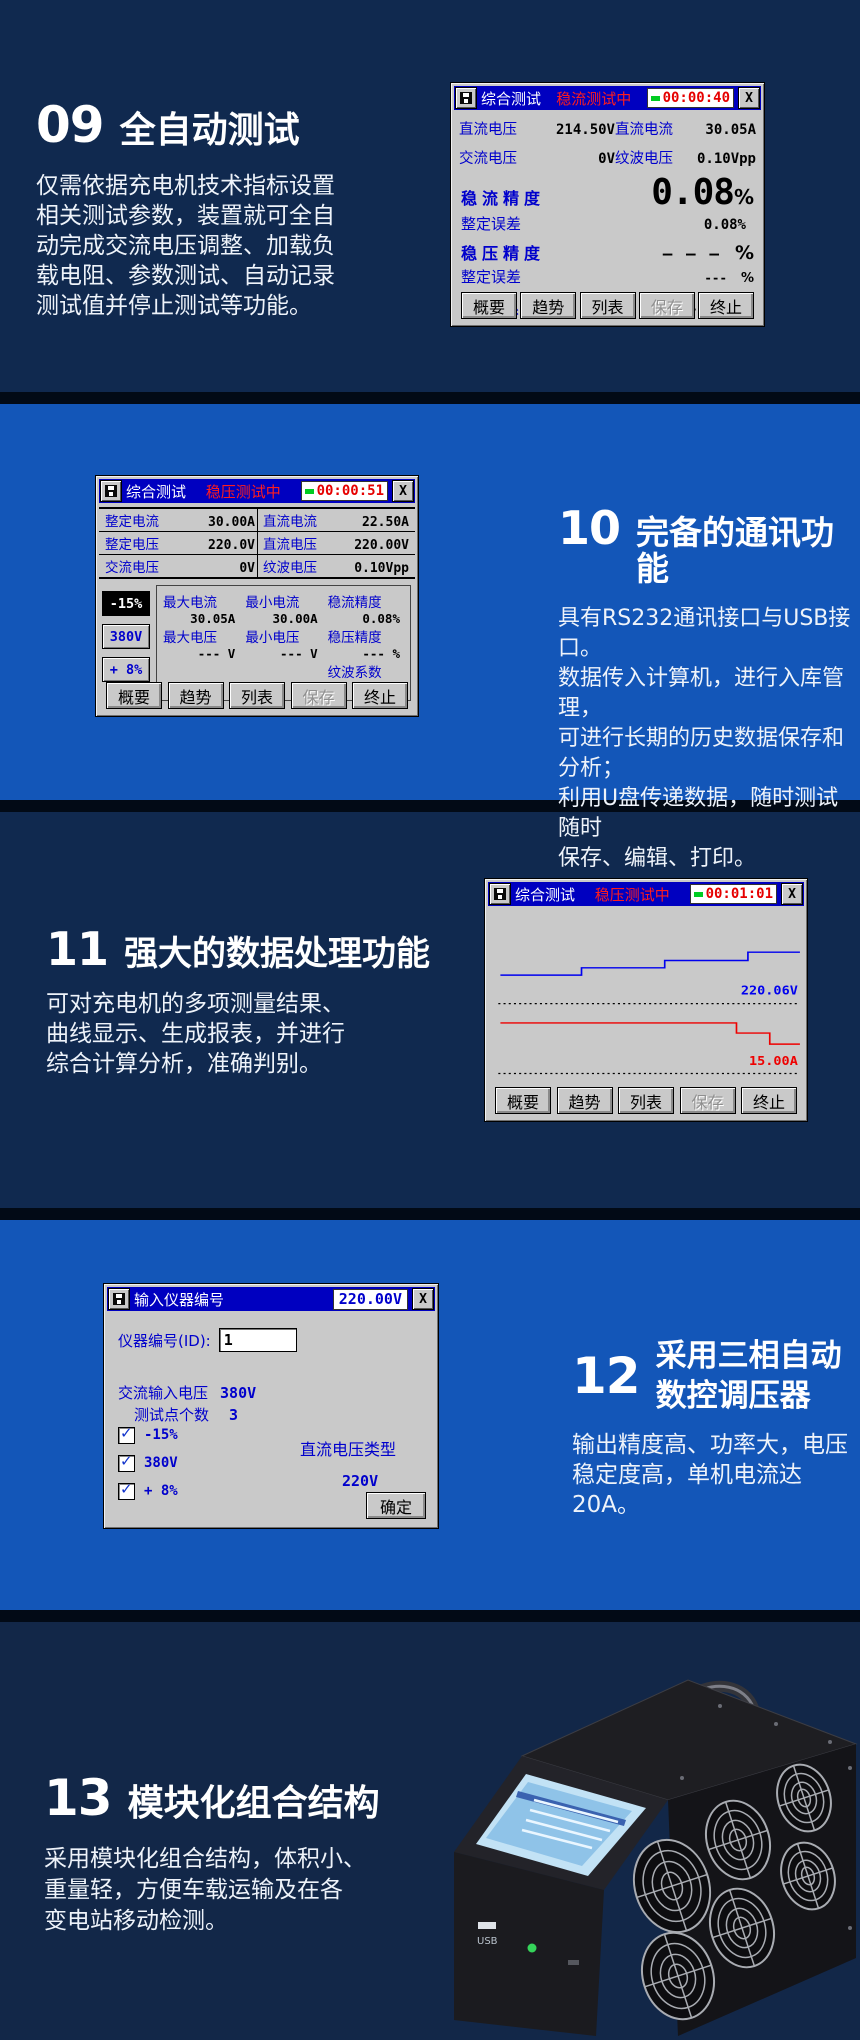 The image size is (860, 2040). What do you see at coordinates (360, 1481) in the screenshot?
I see `dc-type-value-row: 220V` at bounding box center [360, 1481].